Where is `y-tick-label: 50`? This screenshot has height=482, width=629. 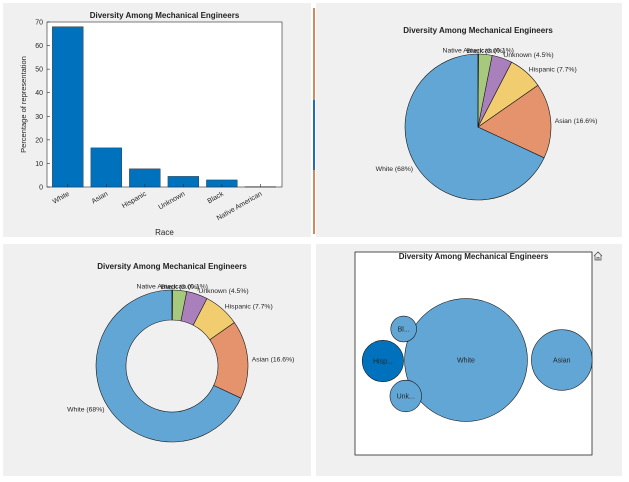 y-tick-label: 50 is located at coordinates (39, 70).